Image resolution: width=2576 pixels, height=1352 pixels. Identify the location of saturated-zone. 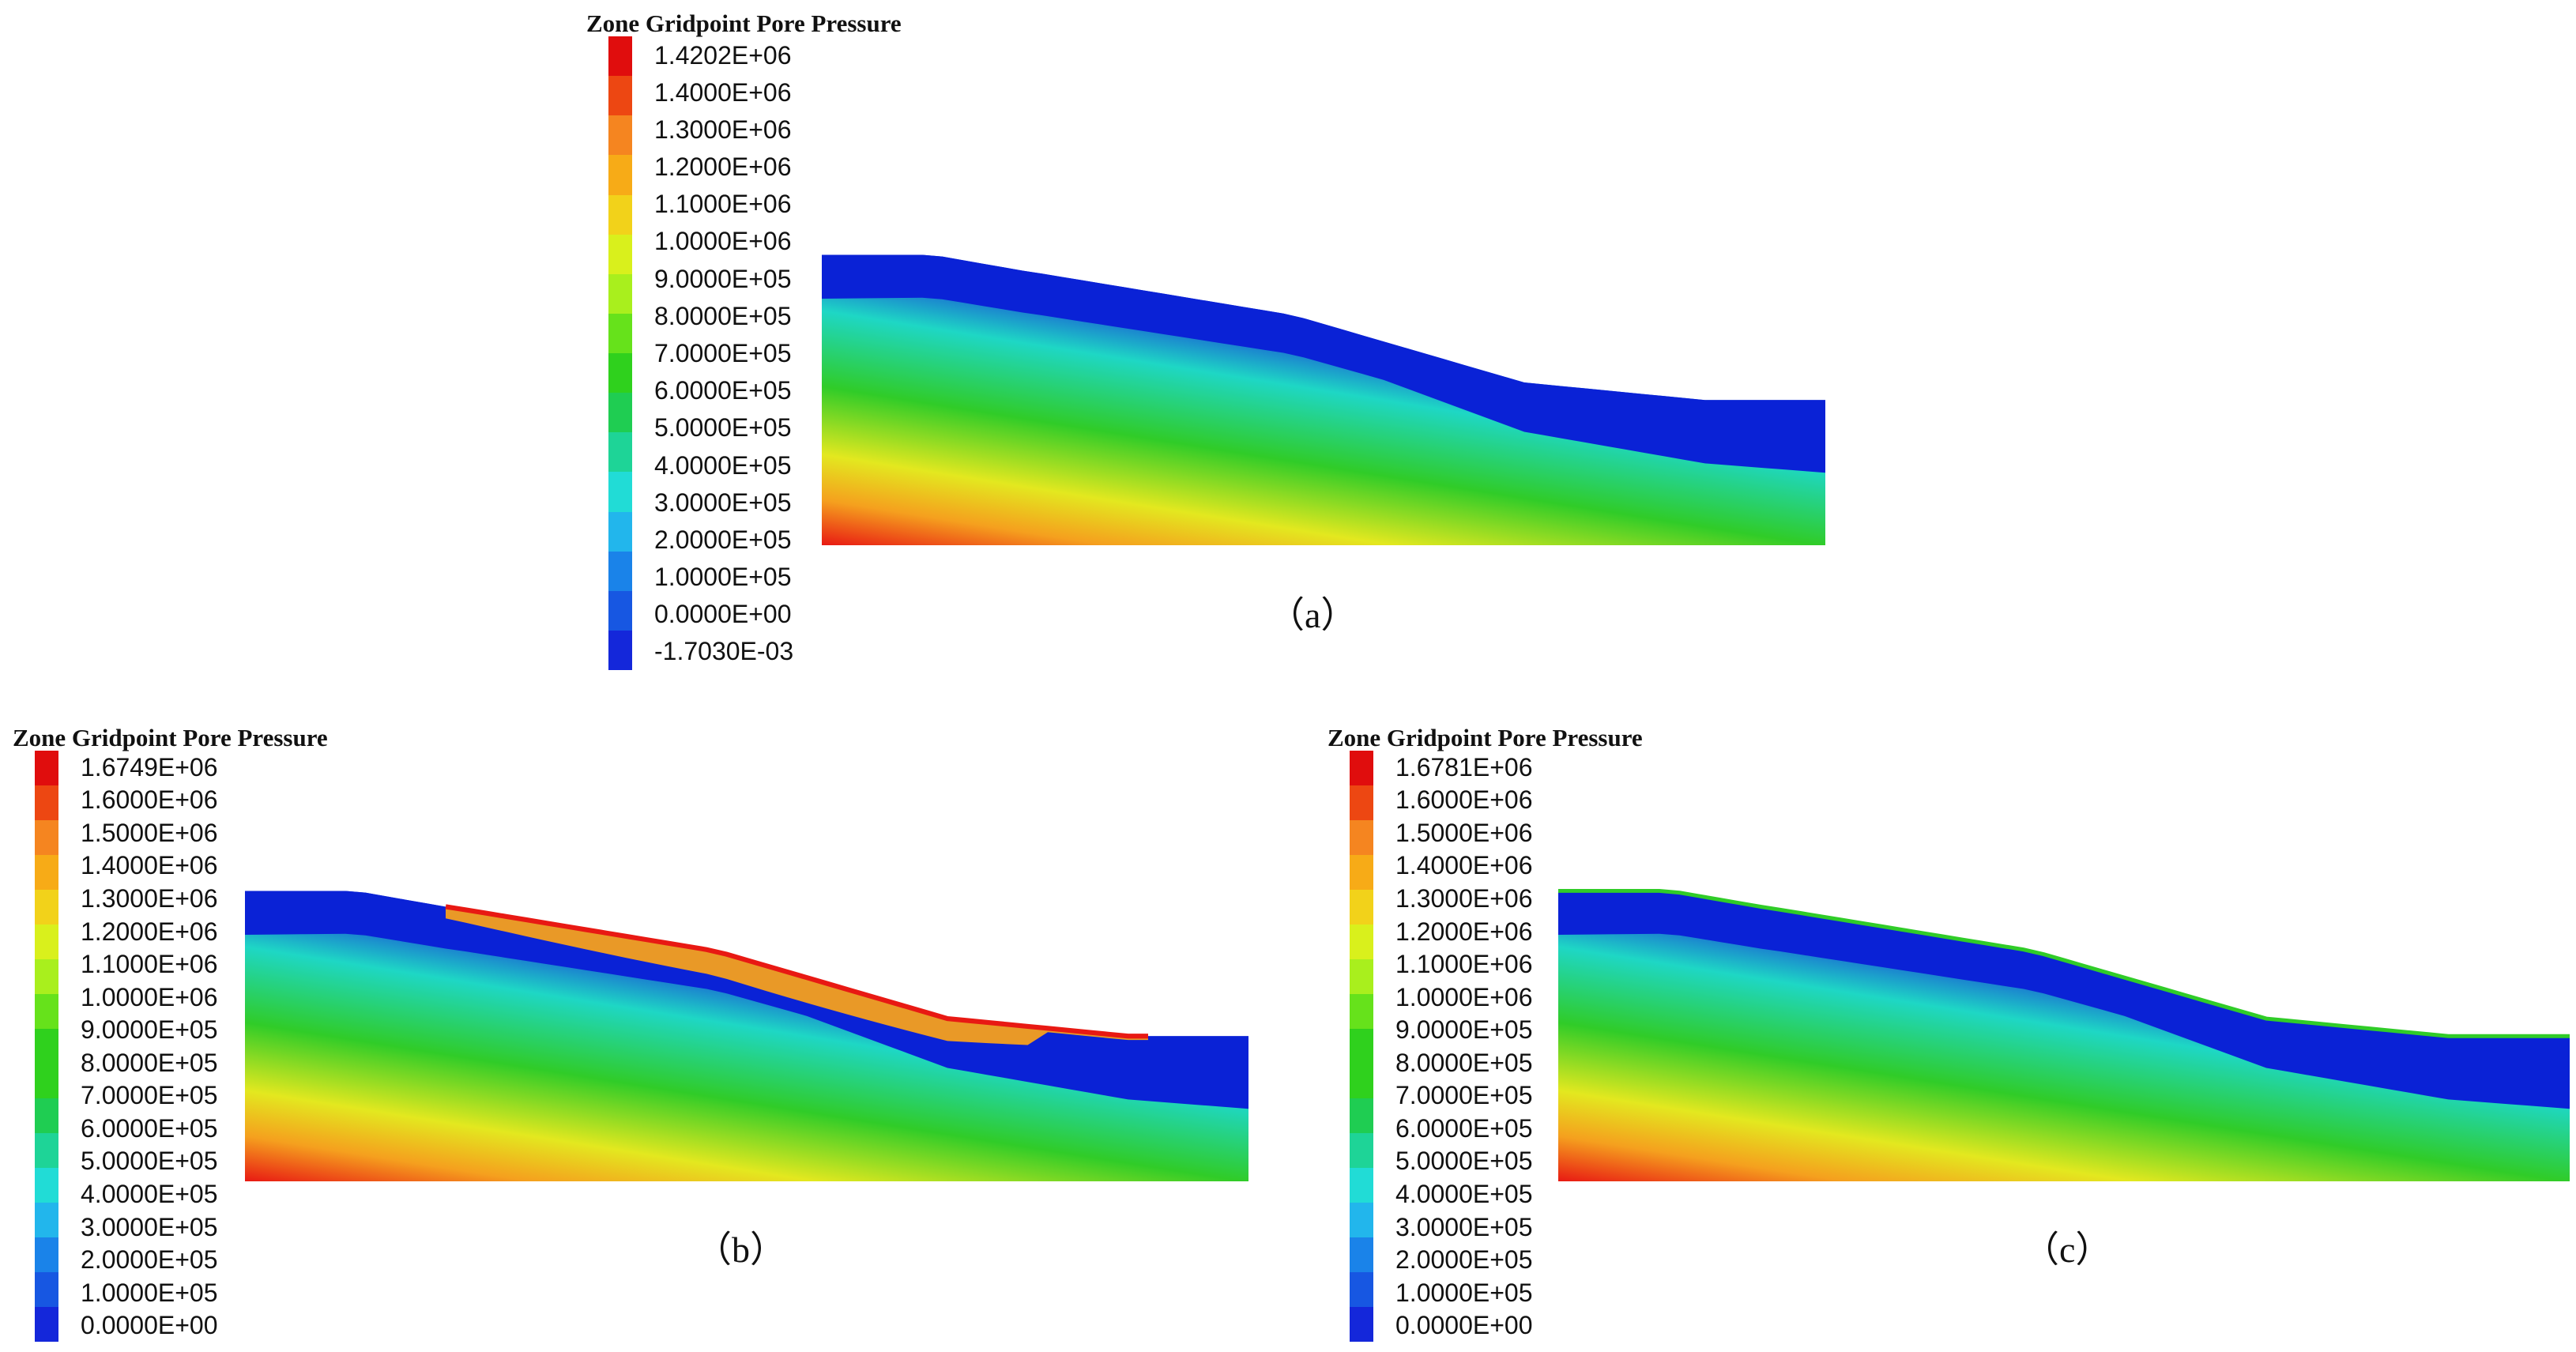
(746, 1036).